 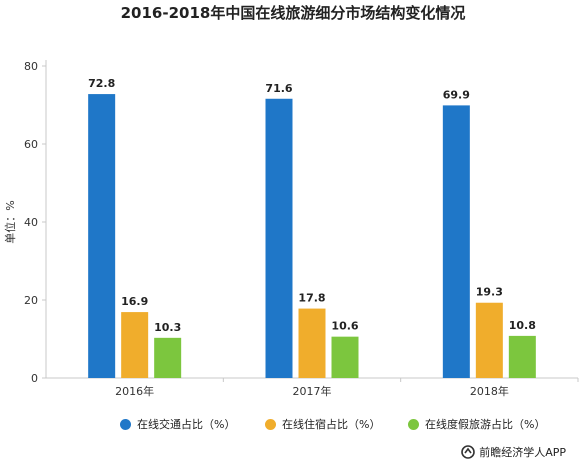 I want to click on y-tick-label: 80, so click(x=31, y=66).